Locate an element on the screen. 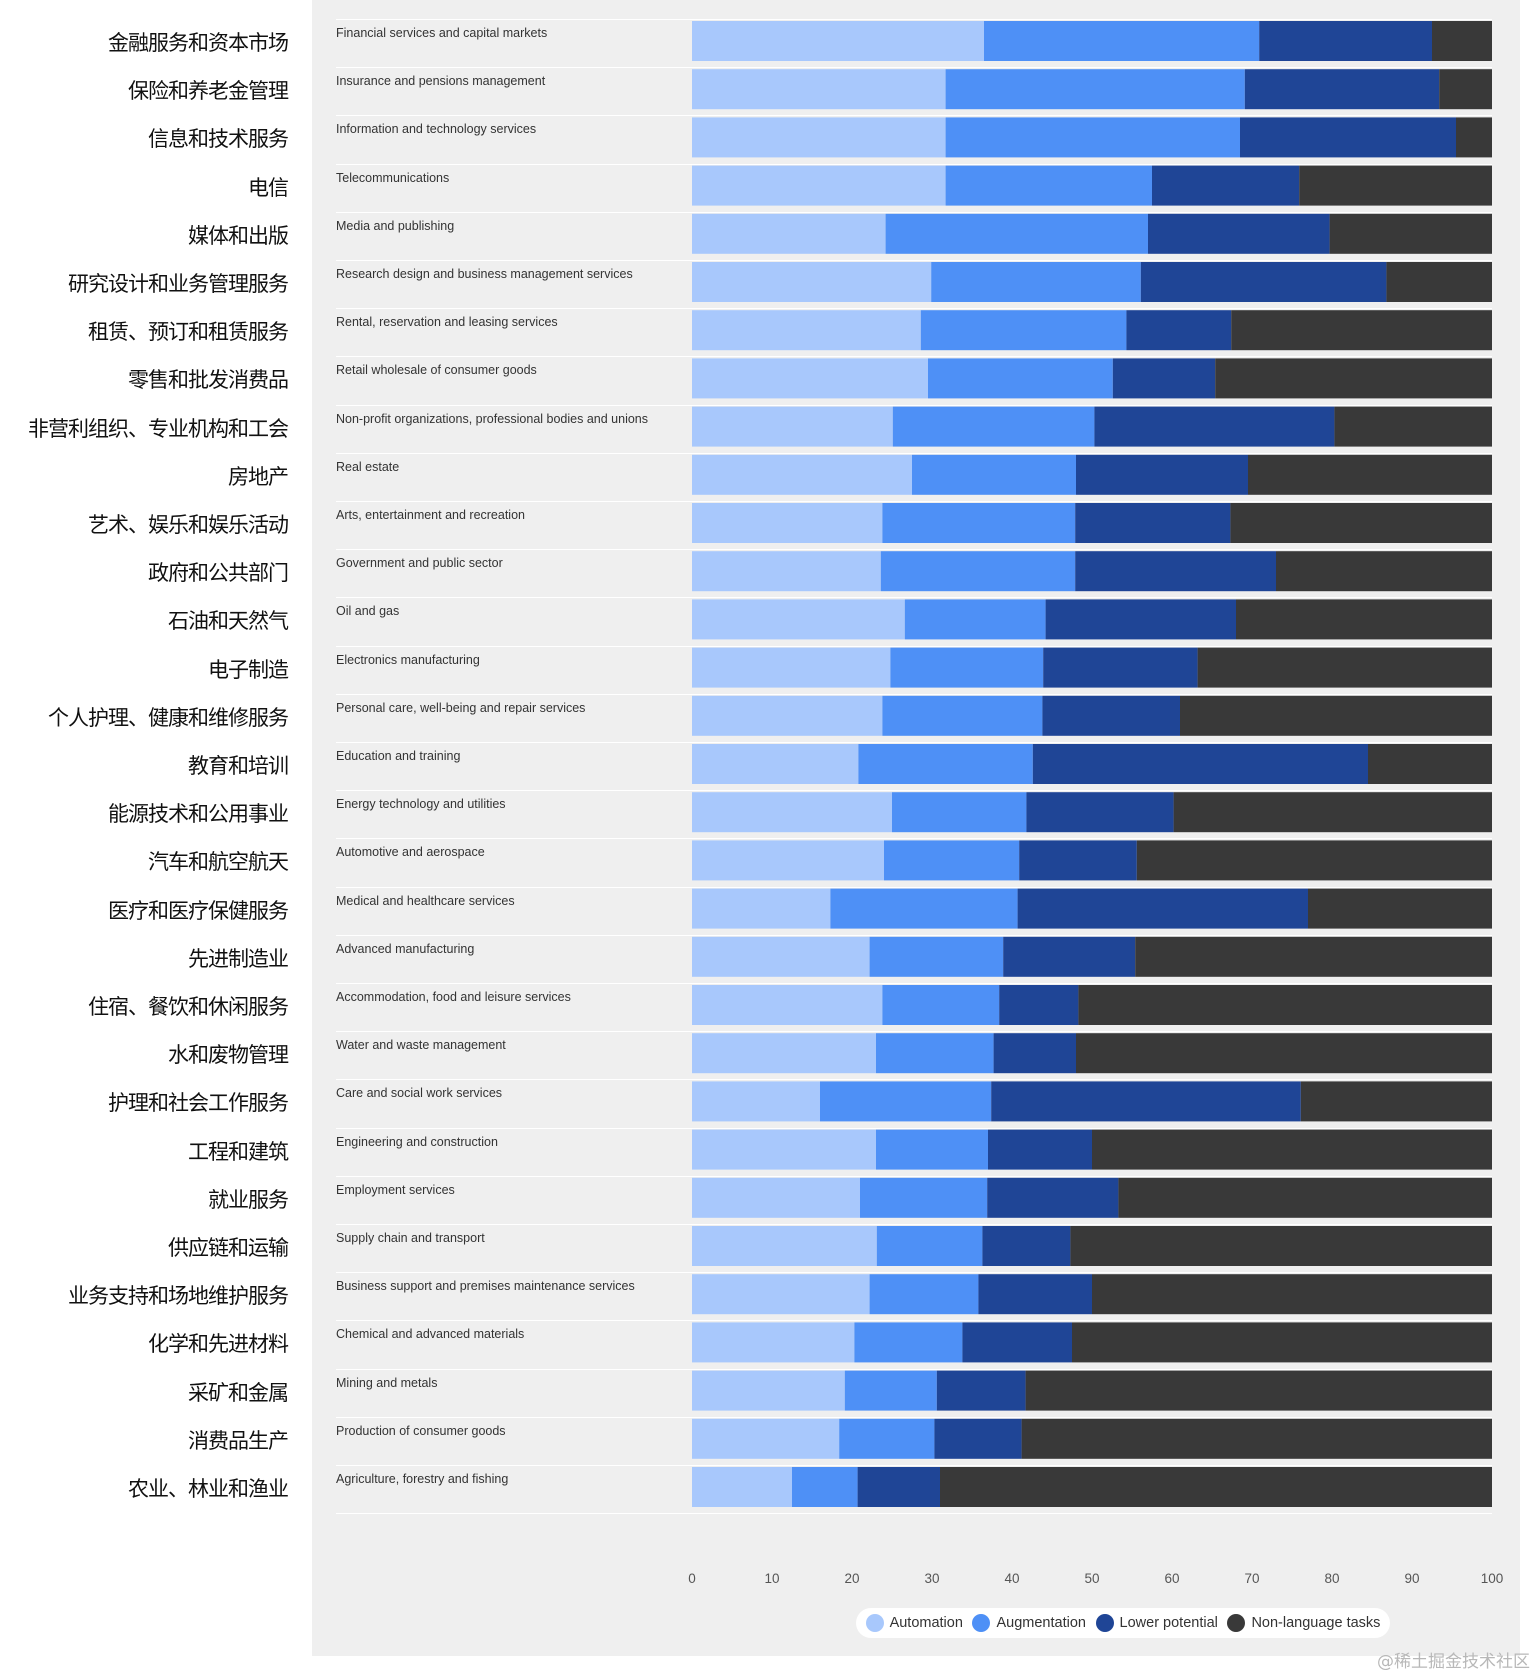  category-label-zh: 教育和培训 is located at coordinates (238, 766).